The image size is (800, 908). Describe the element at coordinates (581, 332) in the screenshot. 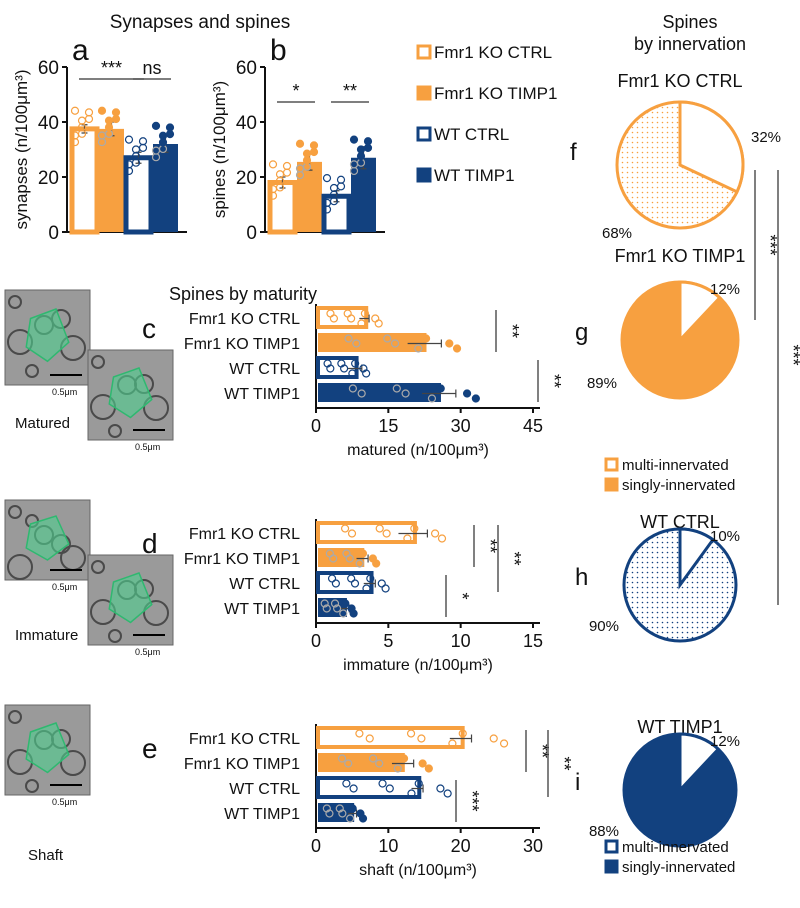

I see `panel-label-g: g` at that location.